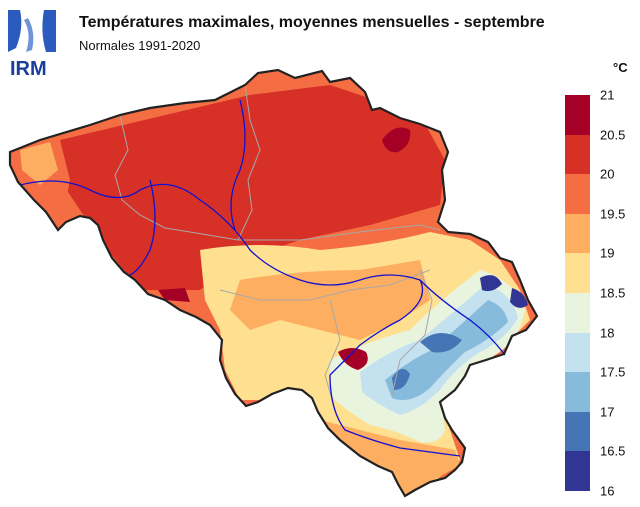  Describe the element at coordinates (390, 457) in the screenshot. I see `zone-19-gaume` at that location.